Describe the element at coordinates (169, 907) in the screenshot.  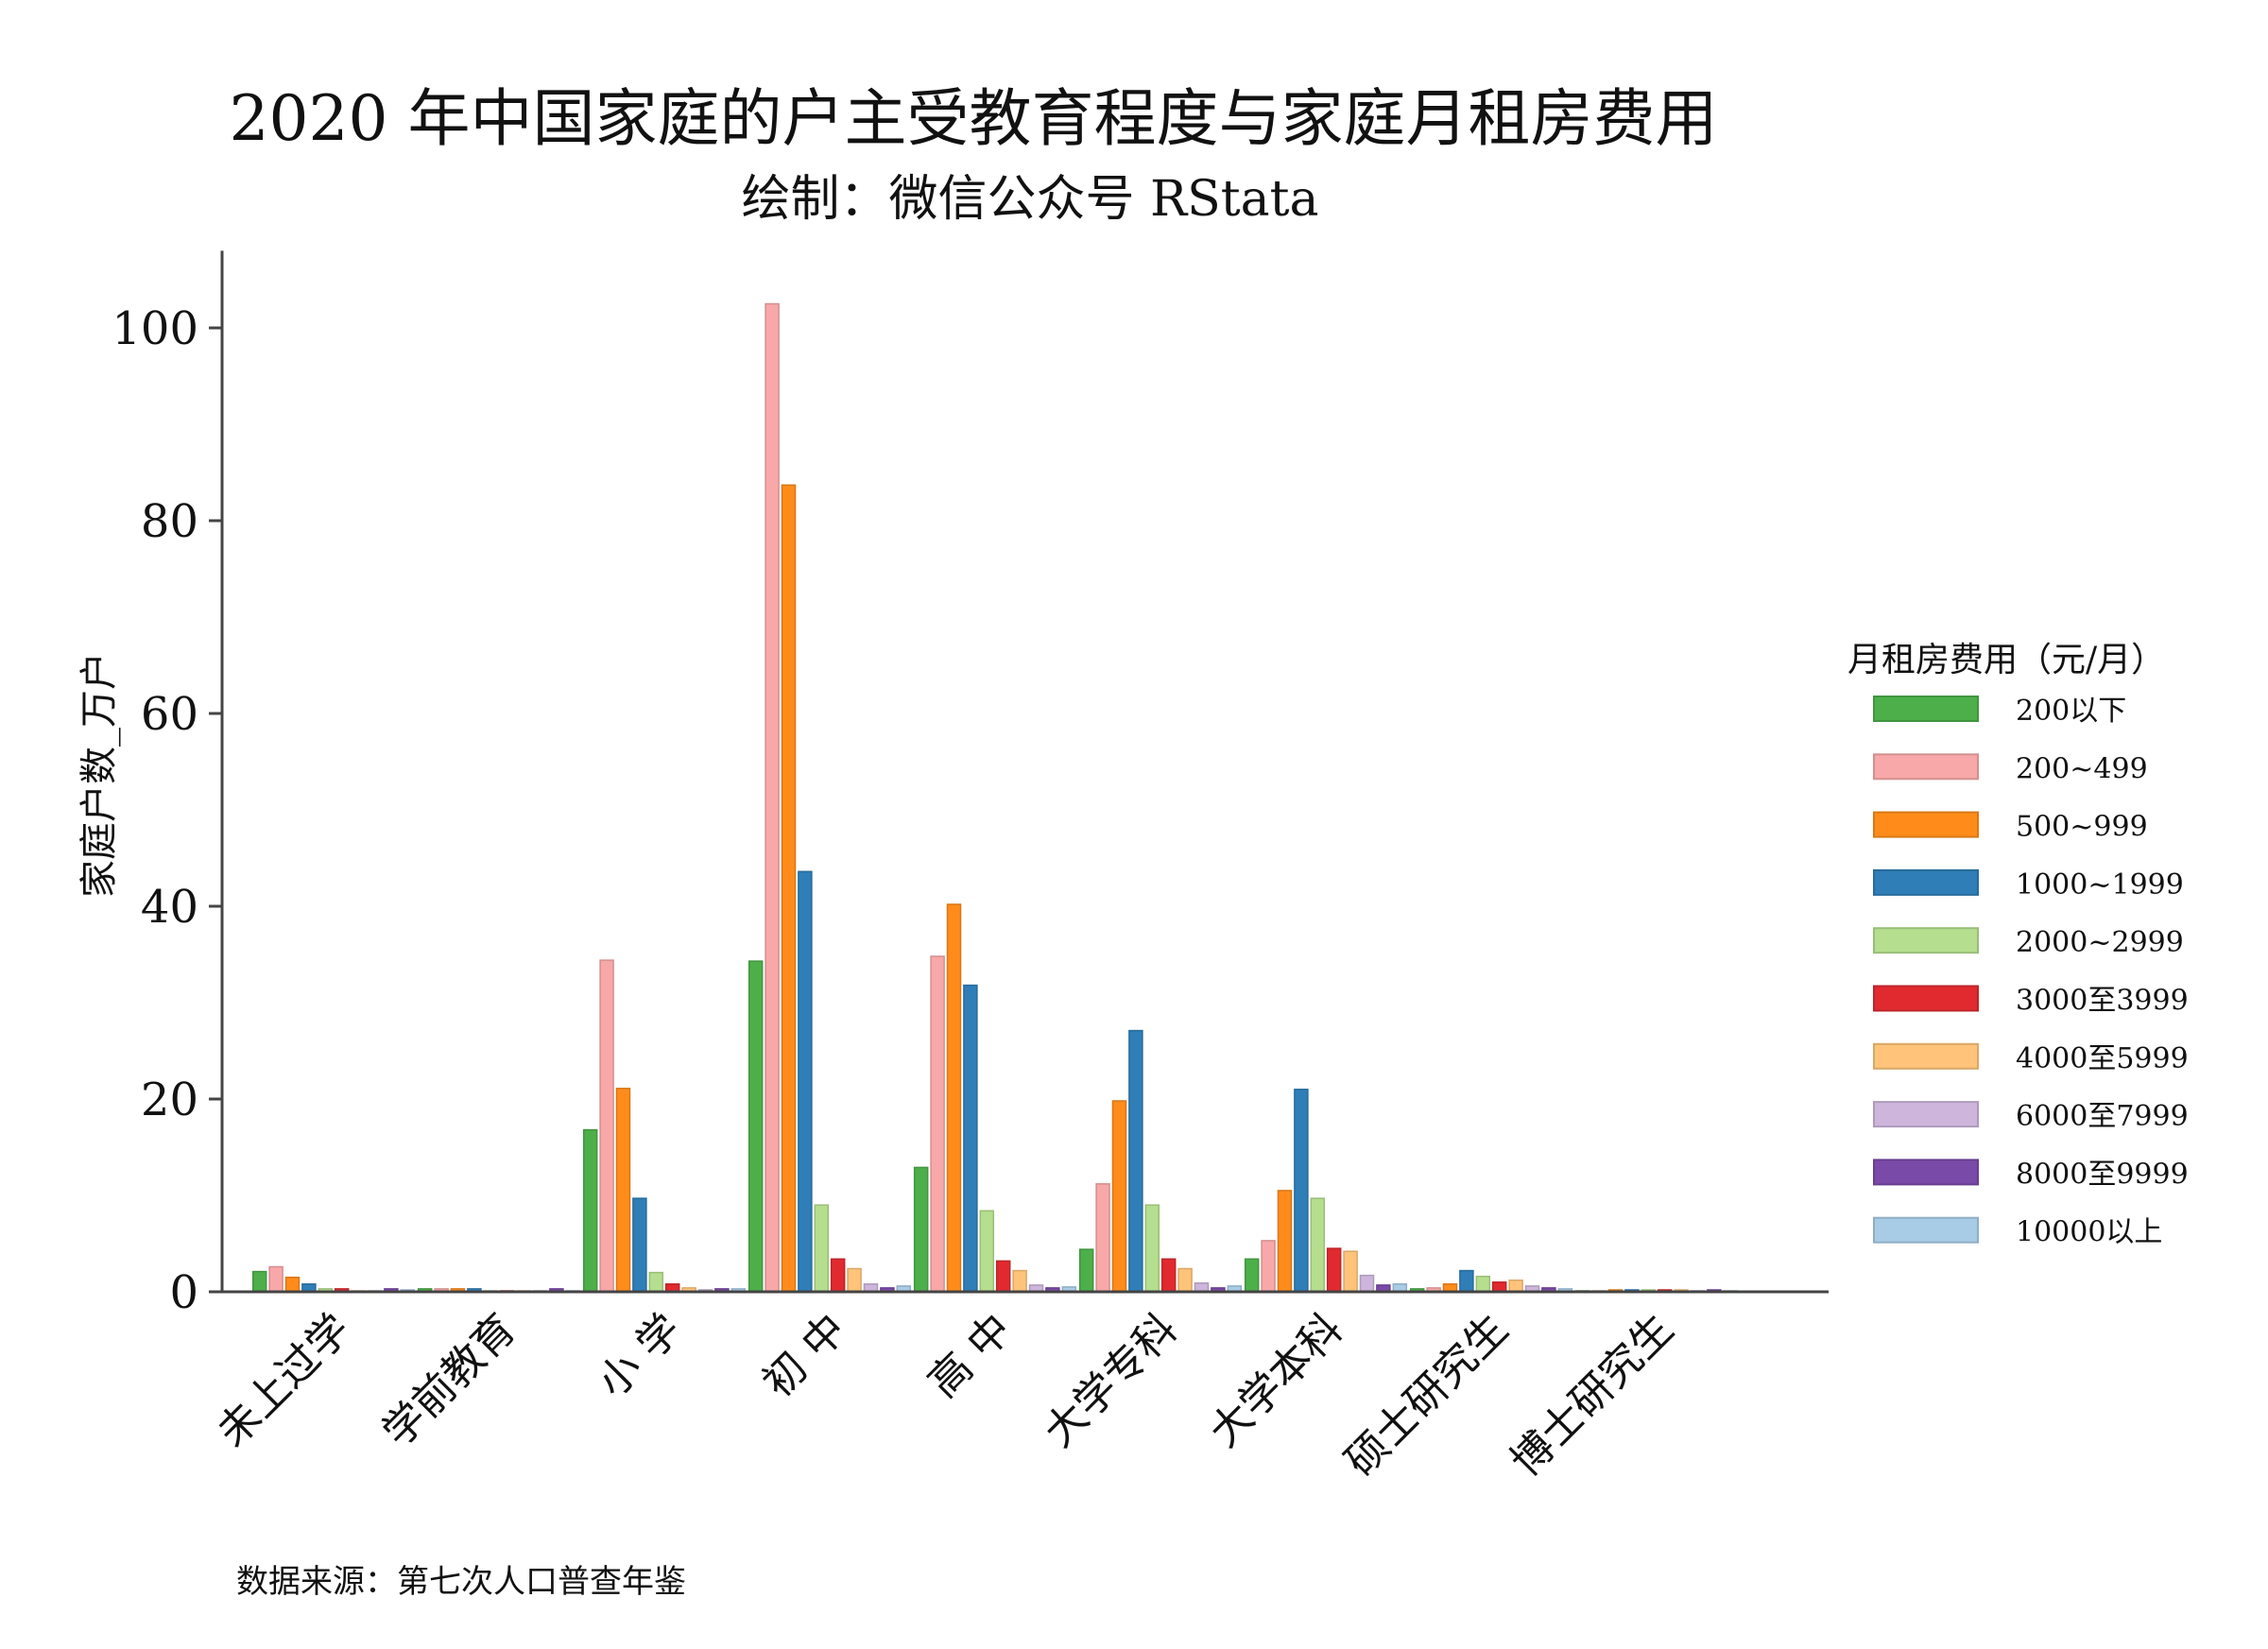
I see `y-tick-label: 40` at that location.